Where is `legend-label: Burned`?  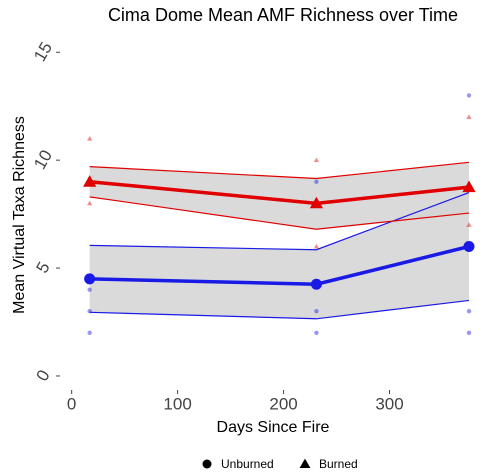
legend-label: Burned is located at coordinates (338, 464).